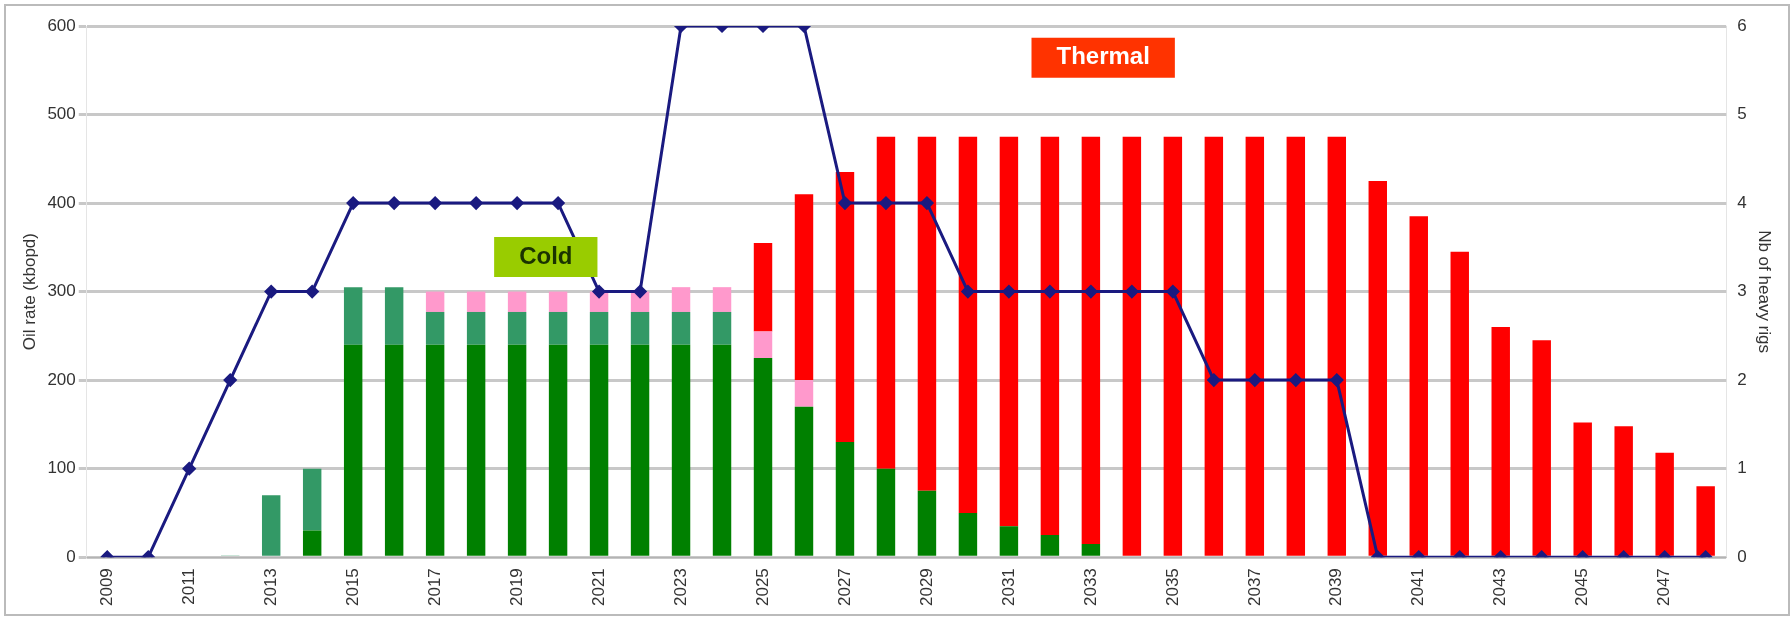  Describe the element at coordinates (1742, 202) in the screenshot. I see `y2-tick-label: 4` at that location.